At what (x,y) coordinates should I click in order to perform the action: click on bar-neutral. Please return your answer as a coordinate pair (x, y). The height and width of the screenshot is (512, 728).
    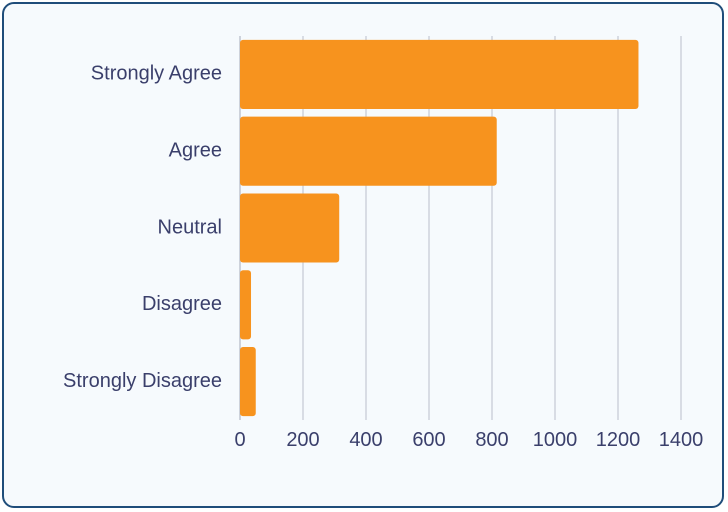
    Looking at the image, I should click on (290, 228).